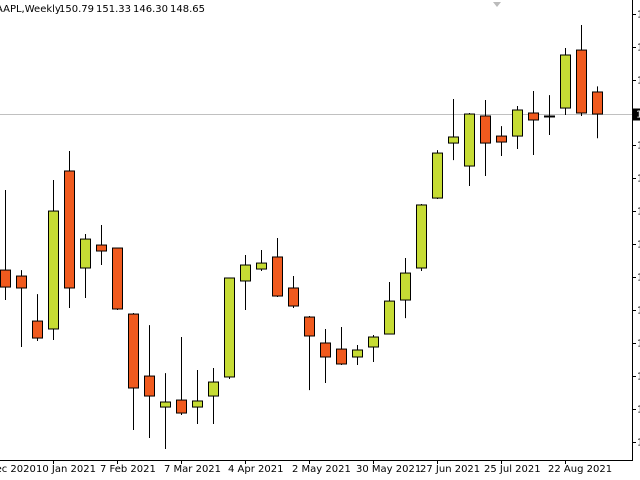  What do you see at coordinates (638, 245) in the screenshot?
I see `y-tick-label: 136.00` at bounding box center [638, 245].